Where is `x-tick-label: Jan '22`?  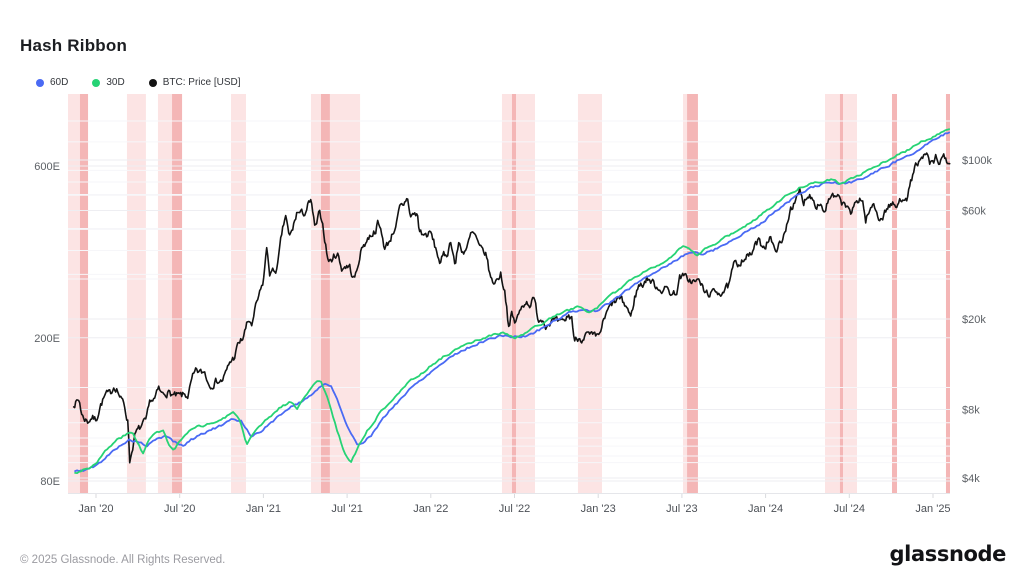 x-tick-label: Jan '22 is located at coordinates (430, 509).